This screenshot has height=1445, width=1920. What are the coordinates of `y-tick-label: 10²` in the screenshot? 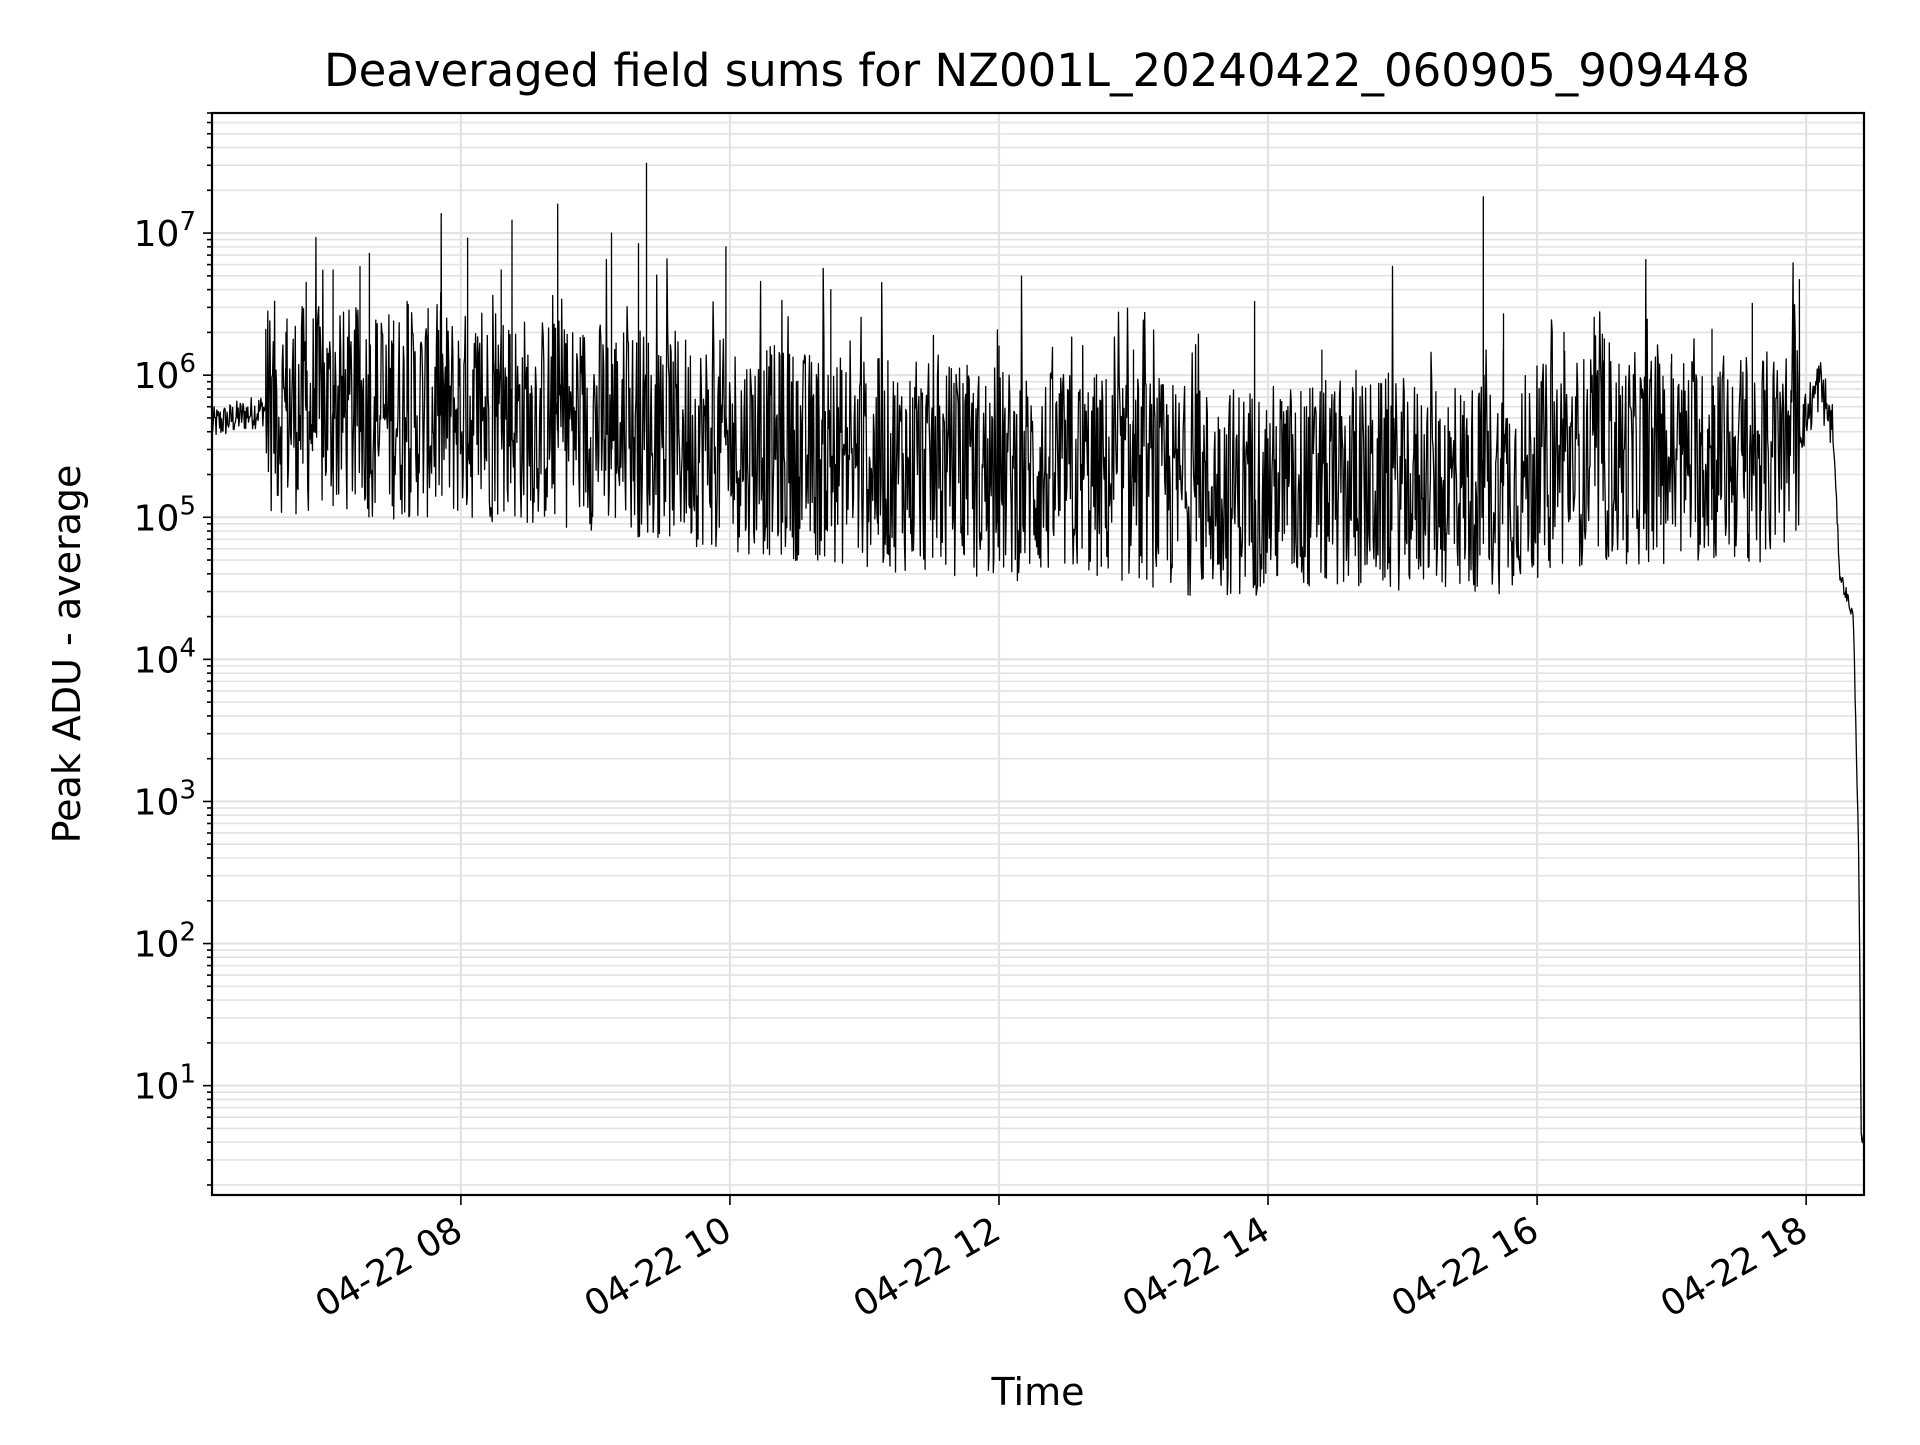 It's located at (165, 942).